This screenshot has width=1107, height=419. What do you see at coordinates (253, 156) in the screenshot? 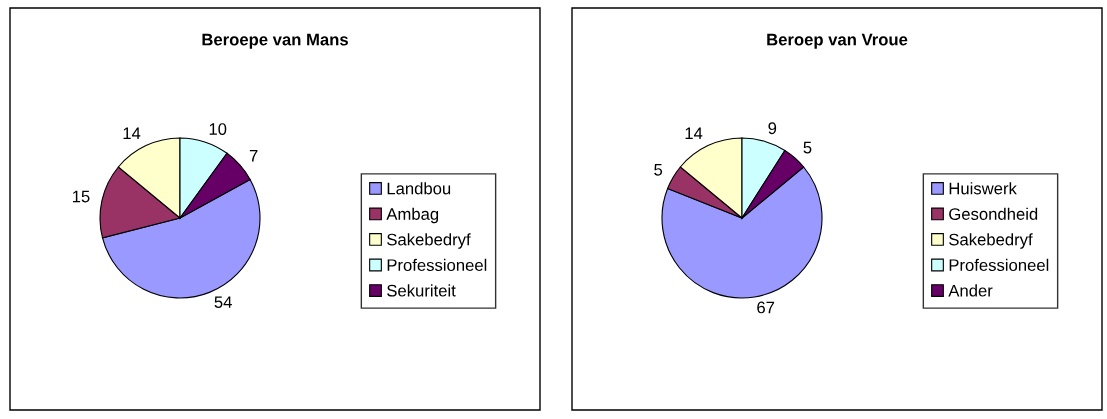
I see `data-label: 7` at bounding box center [253, 156].